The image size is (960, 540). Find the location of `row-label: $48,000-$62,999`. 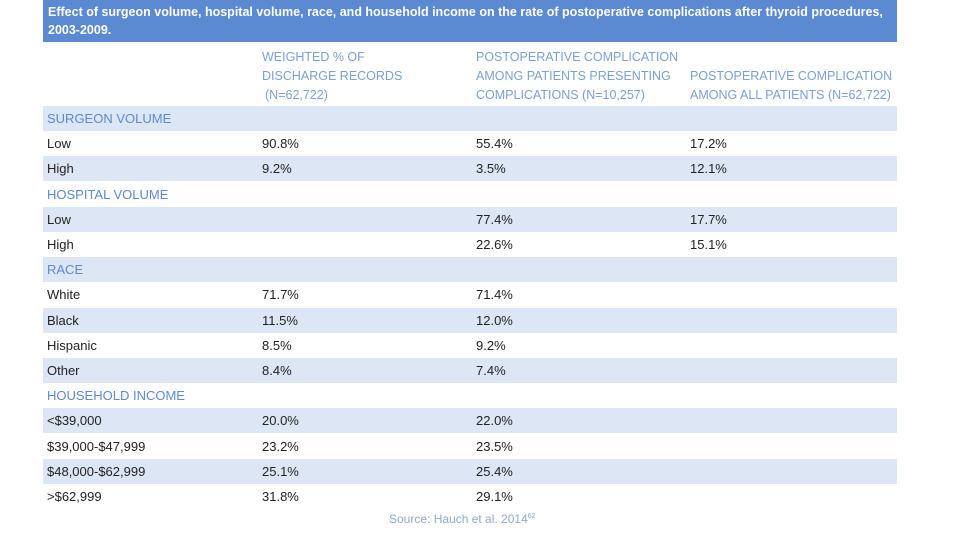

row-label: $48,000-$62,999 is located at coordinates (96, 471).